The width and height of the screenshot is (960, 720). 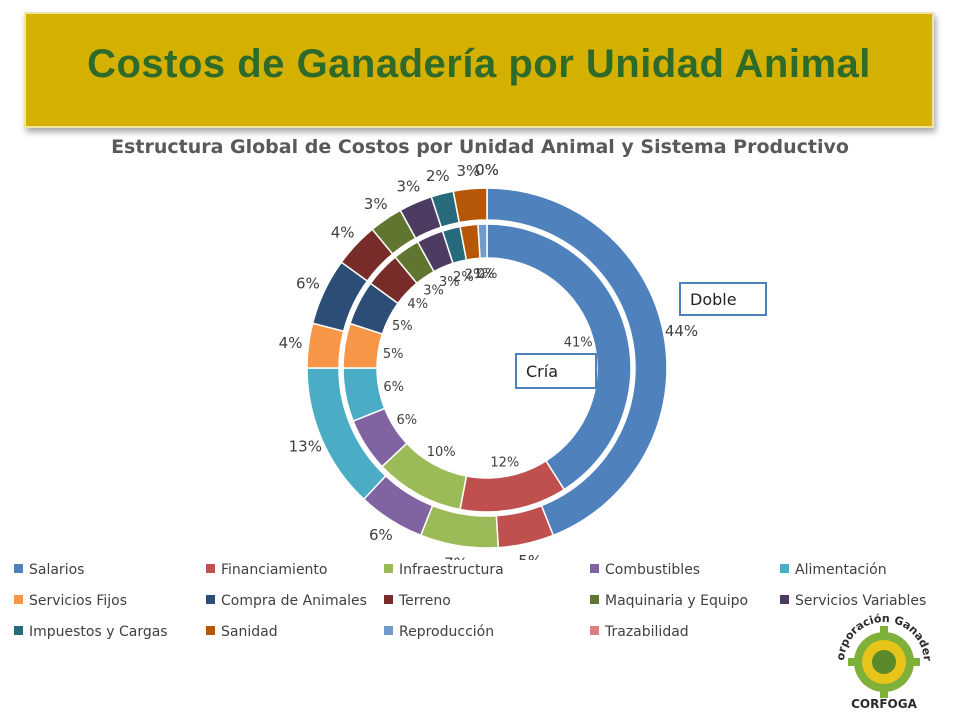 I want to click on slice-cria-salarios, so click(x=559, y=357).